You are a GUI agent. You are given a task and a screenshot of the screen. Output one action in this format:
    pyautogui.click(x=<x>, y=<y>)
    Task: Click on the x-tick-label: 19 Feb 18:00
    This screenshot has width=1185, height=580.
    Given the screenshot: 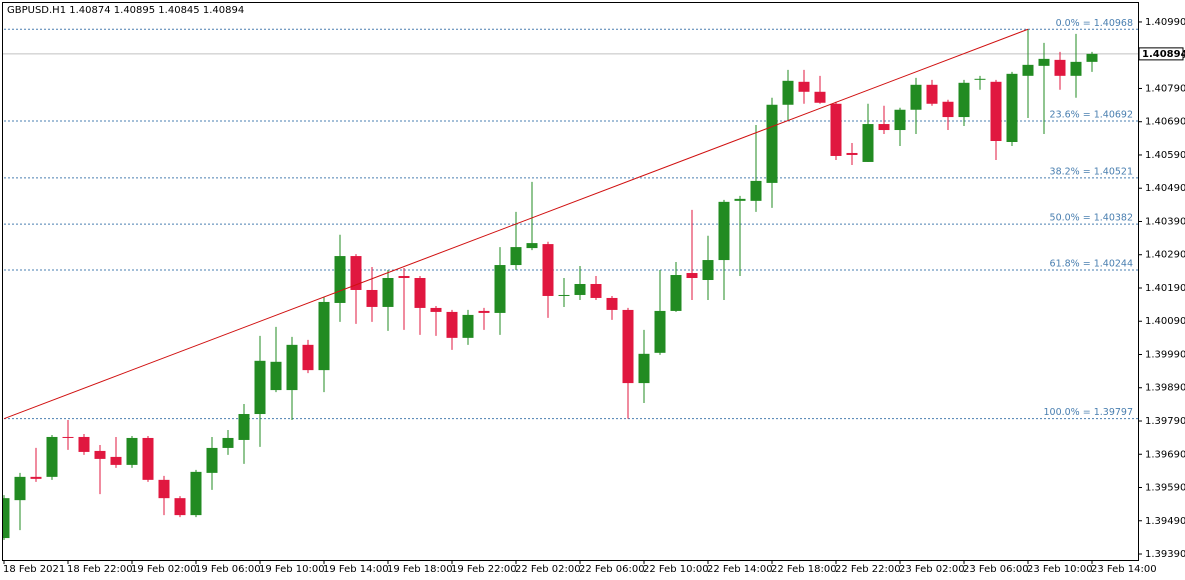 What is the action you would take?
    pyautogui.click(x=420, y=569)
    